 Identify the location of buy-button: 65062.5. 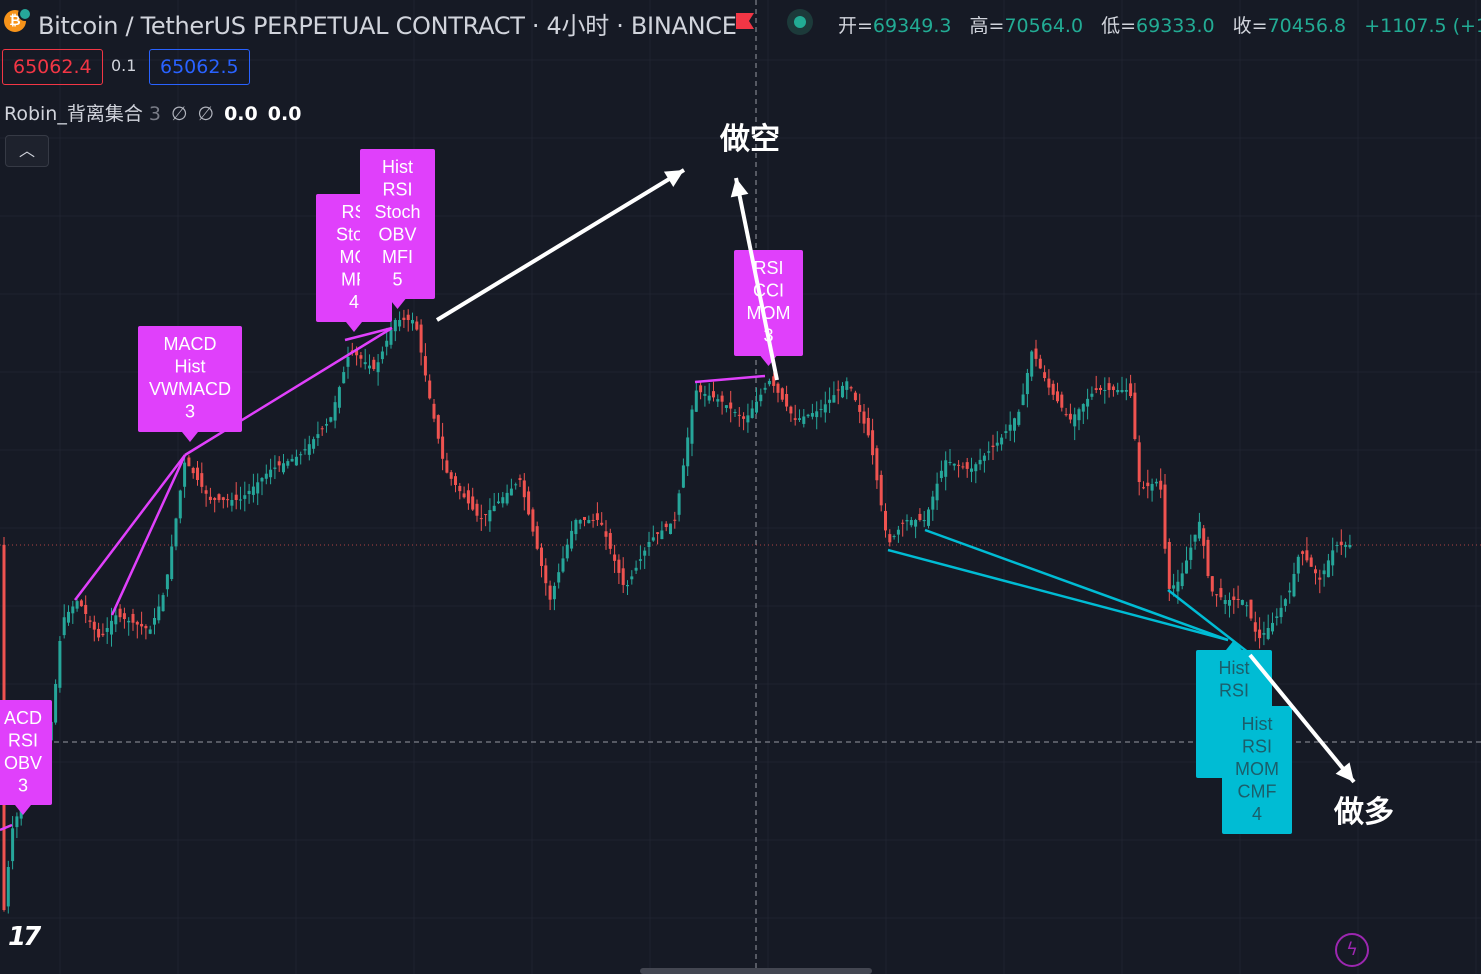
(199, 67).